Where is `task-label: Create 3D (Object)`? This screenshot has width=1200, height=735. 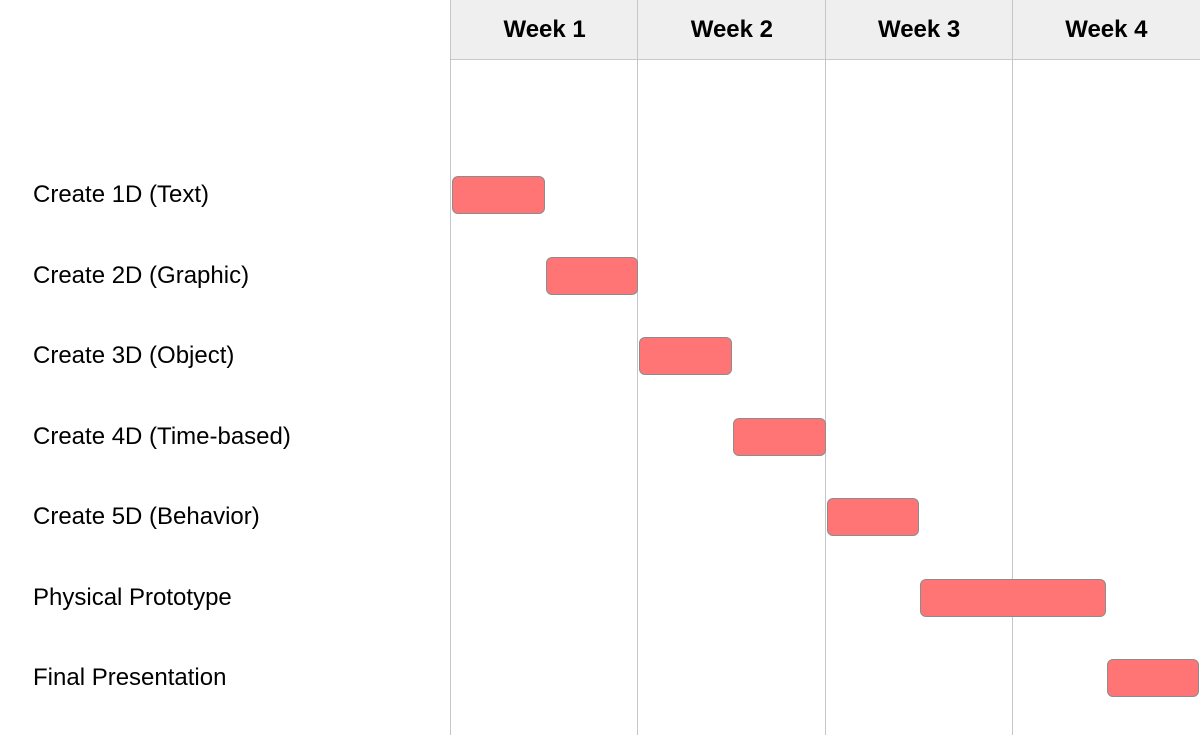 task-label: Create 3D (Object) is located at coordinates (134, 355).